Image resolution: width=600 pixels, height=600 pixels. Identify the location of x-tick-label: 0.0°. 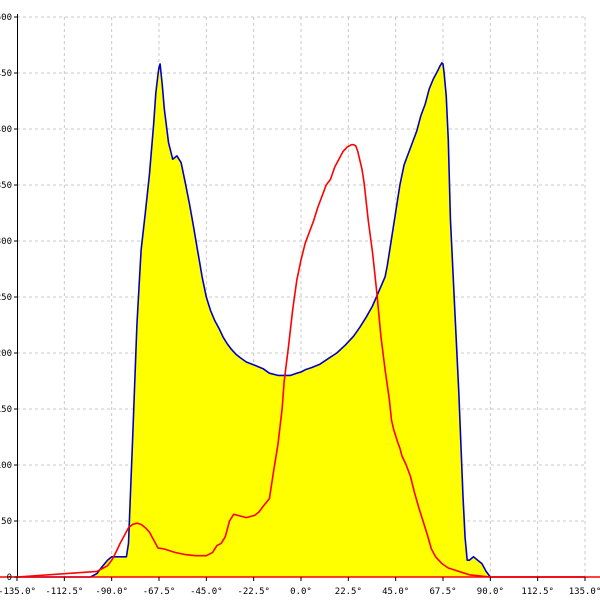
(301, 592).